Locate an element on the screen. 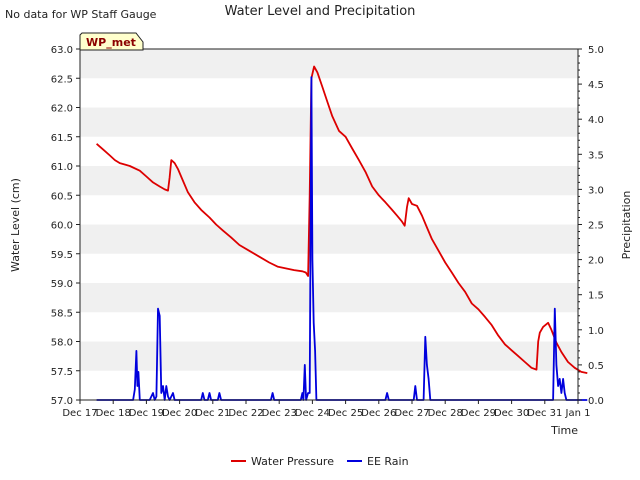 This screenshot has width=640, height=480. x-tick-label: Dec 27 is located at coordinates (411, 413).